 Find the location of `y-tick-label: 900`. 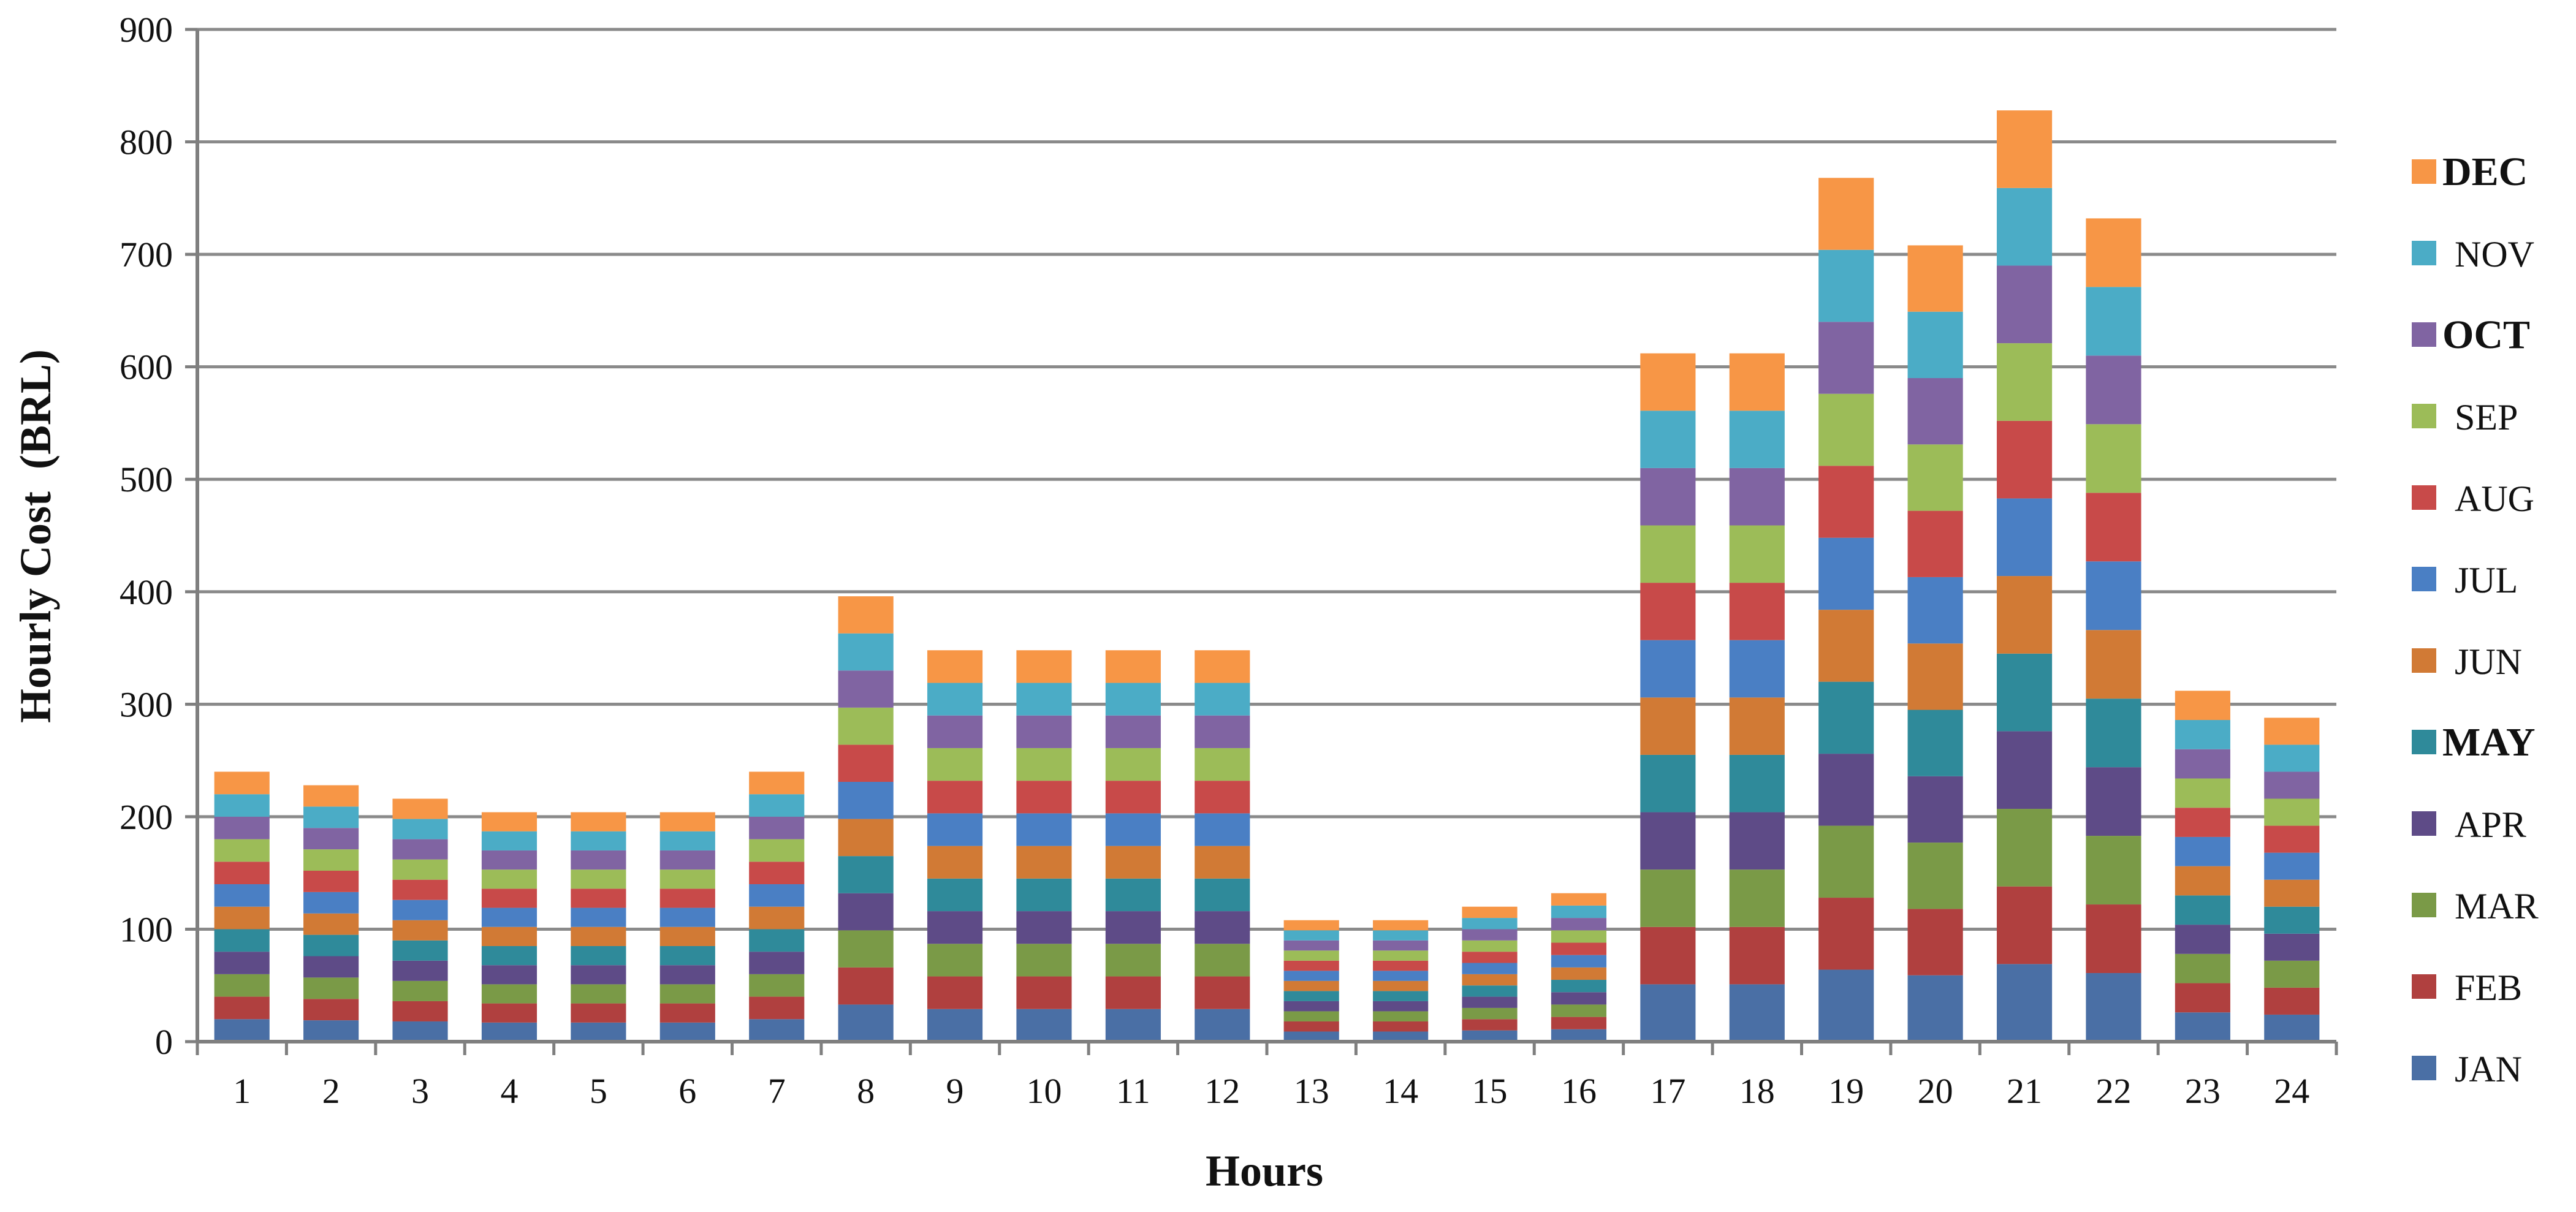

y-tick-label: 900 is located at coordinates (146, 30).